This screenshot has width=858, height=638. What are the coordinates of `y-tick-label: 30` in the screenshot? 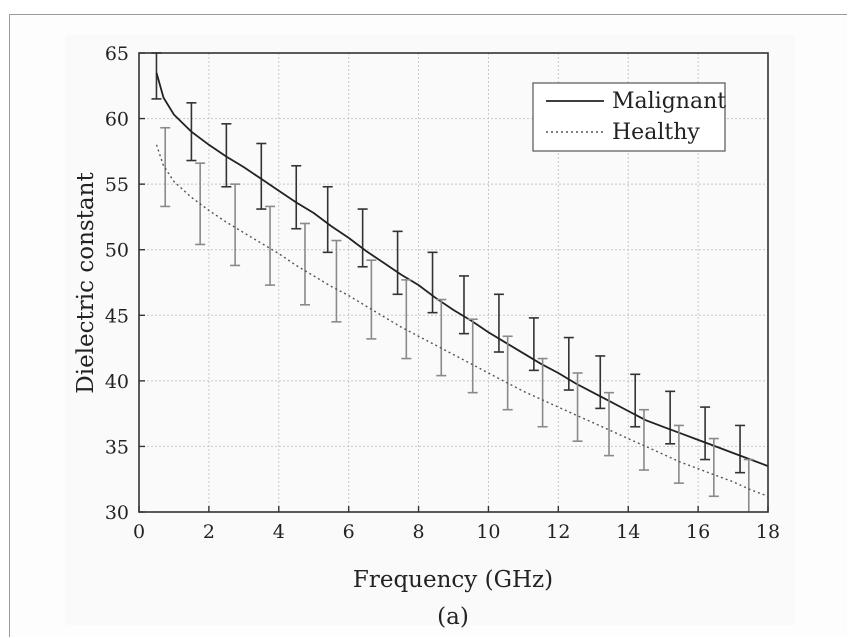 It's located at (117, 513).